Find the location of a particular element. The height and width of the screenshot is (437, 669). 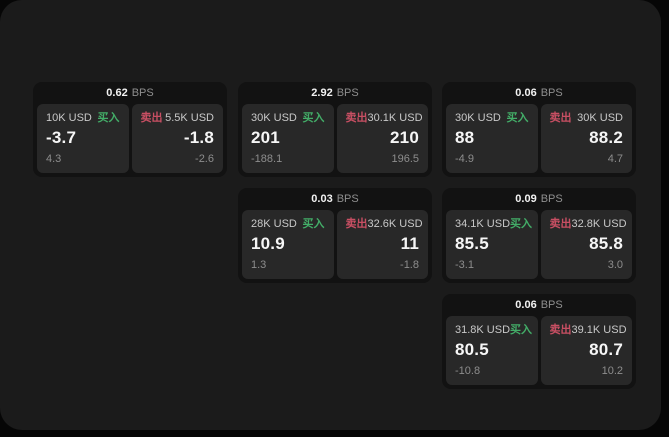

buy-tile-header: 10K USD 买入 is located at coordinates (83, 118).